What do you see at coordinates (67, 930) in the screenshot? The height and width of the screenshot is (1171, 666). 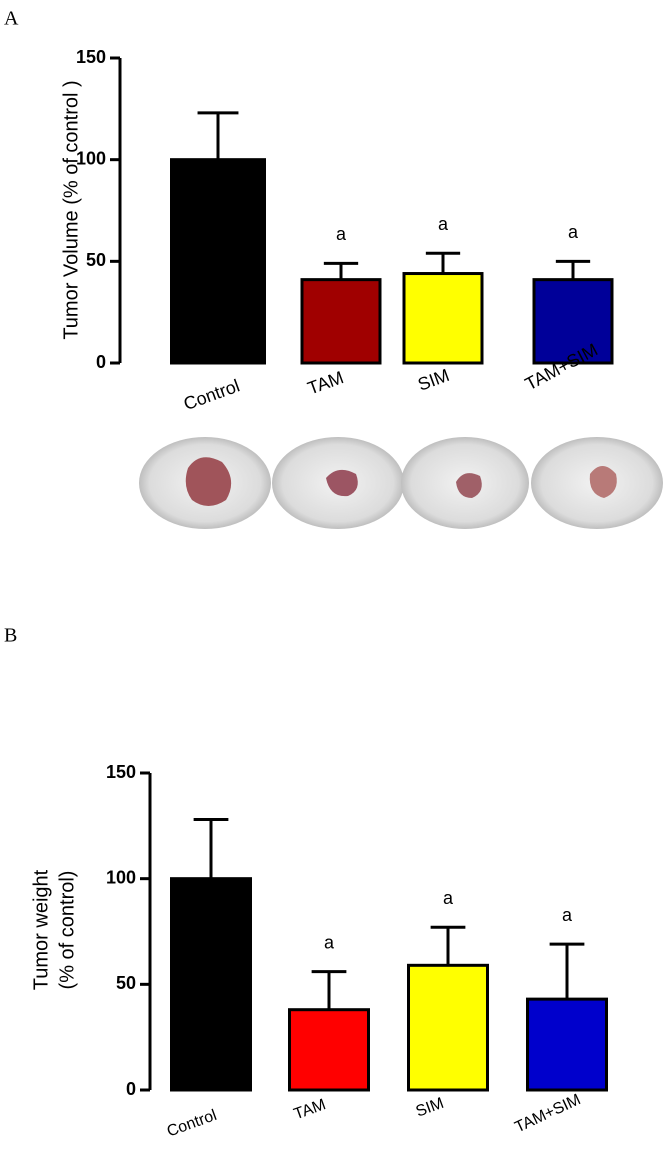 I see `y-axis-title: (% of control)` at bounding box center [67, 930].